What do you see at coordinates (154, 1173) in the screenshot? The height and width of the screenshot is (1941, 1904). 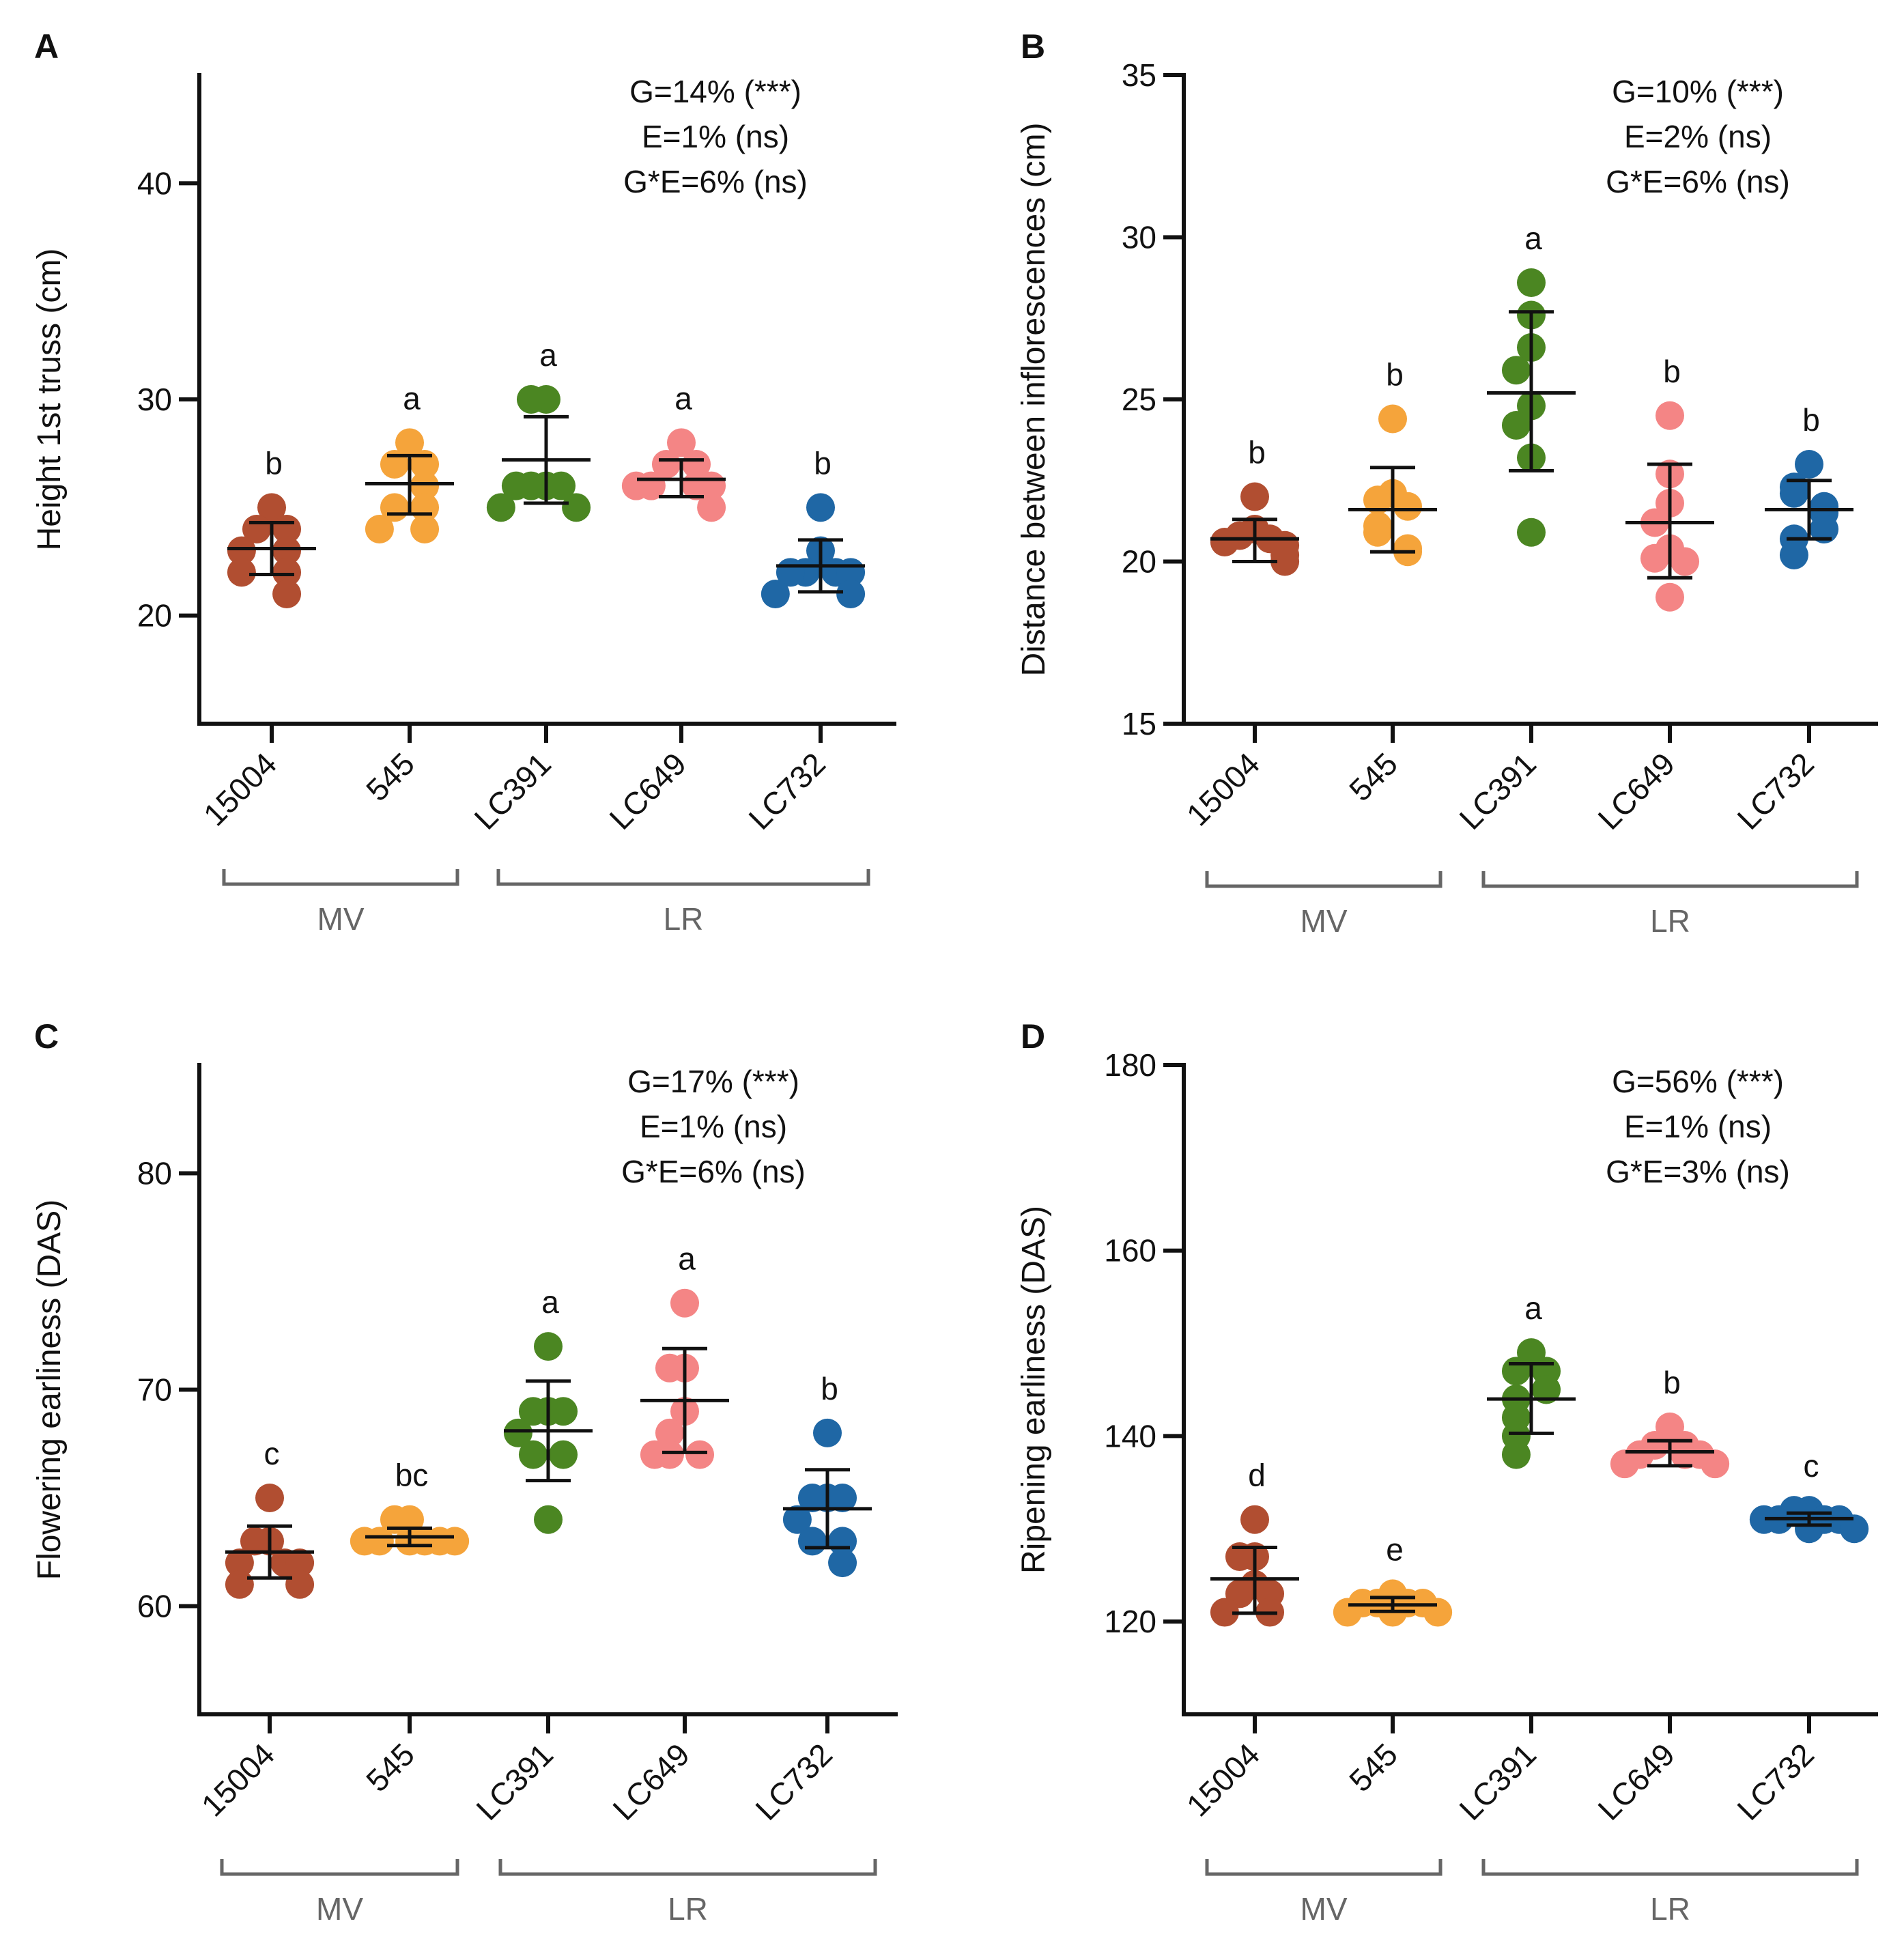 I see `y-tick-label: 80` at bounding box center [154, 1173].